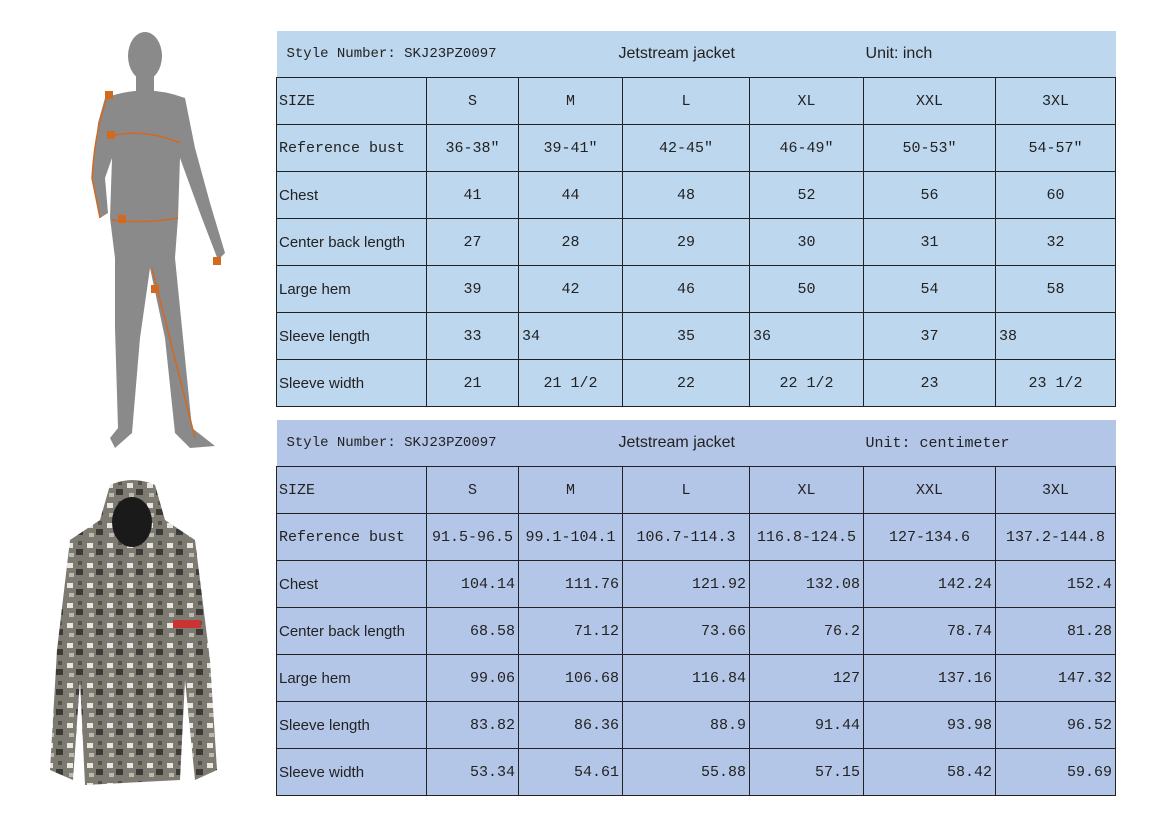 The image size is (1165, 834). What do you see at coordinates (1056, 242) in the screenshot?
I see `measurement-cell: 32` at bounding box center [1056, 242].